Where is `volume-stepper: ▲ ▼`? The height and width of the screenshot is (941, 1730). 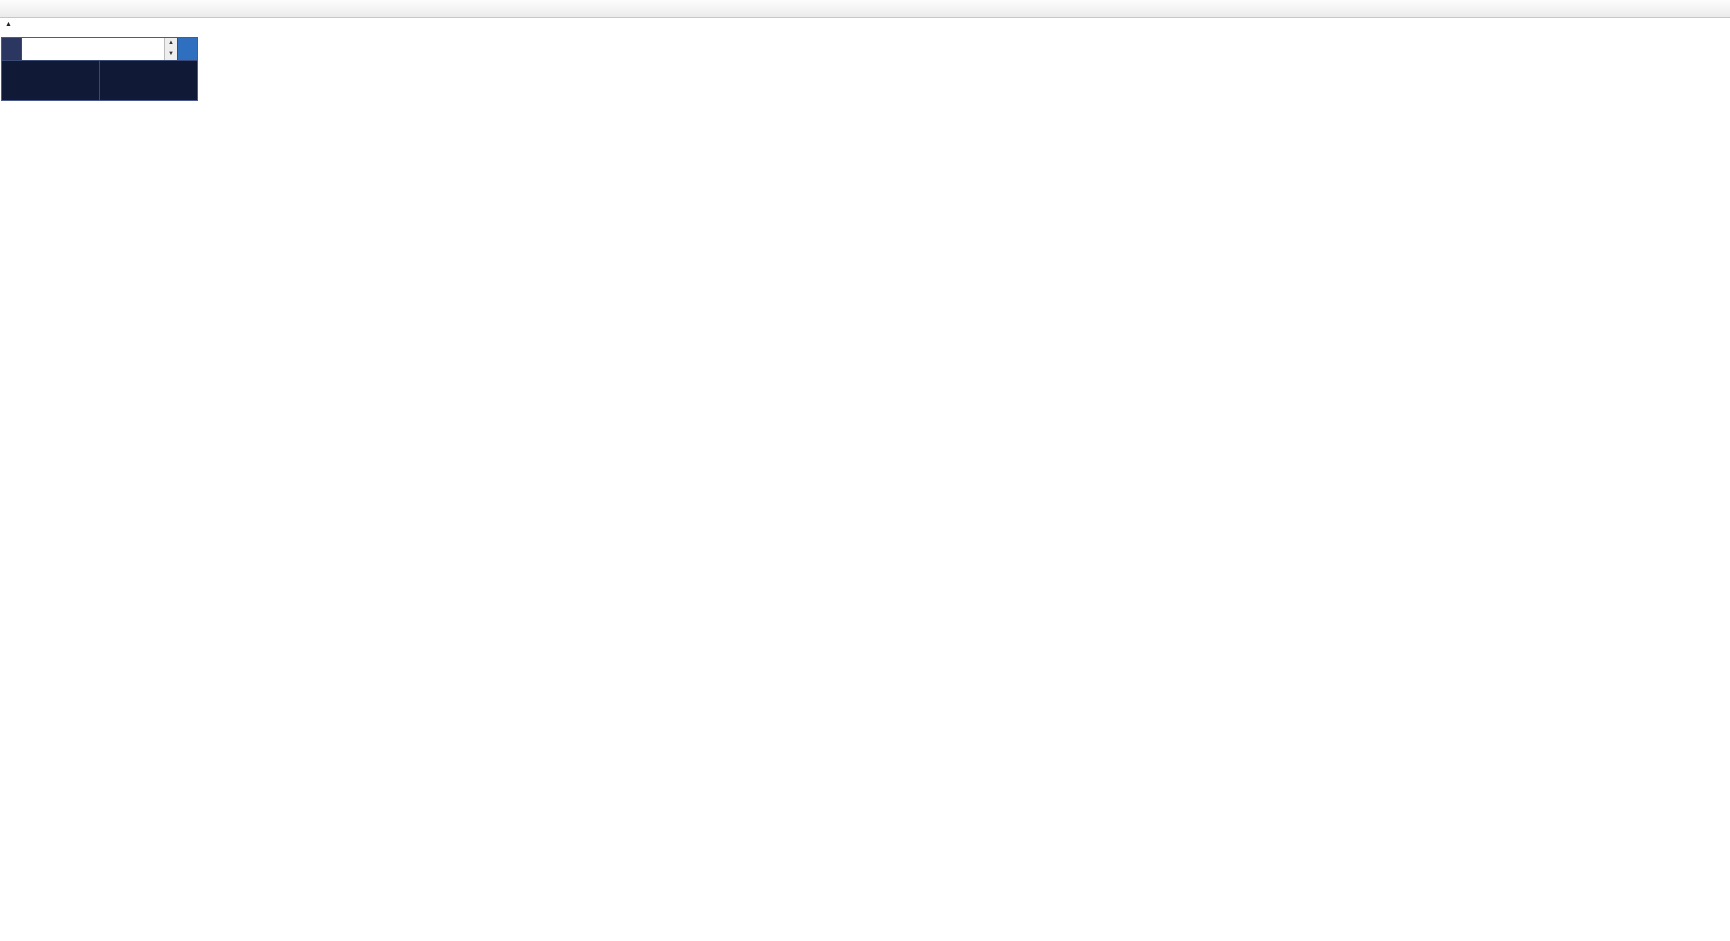 volume-stepper: ▲ ▼ is located at coordinates (170, 49).